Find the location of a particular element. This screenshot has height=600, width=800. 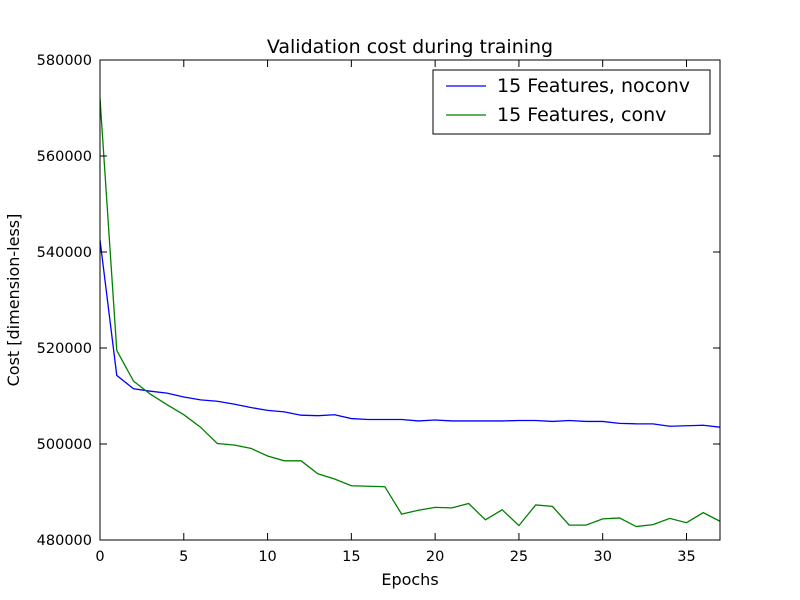

y-axis-label: Cost [dimension-less] is located at coordinates (13, 300).